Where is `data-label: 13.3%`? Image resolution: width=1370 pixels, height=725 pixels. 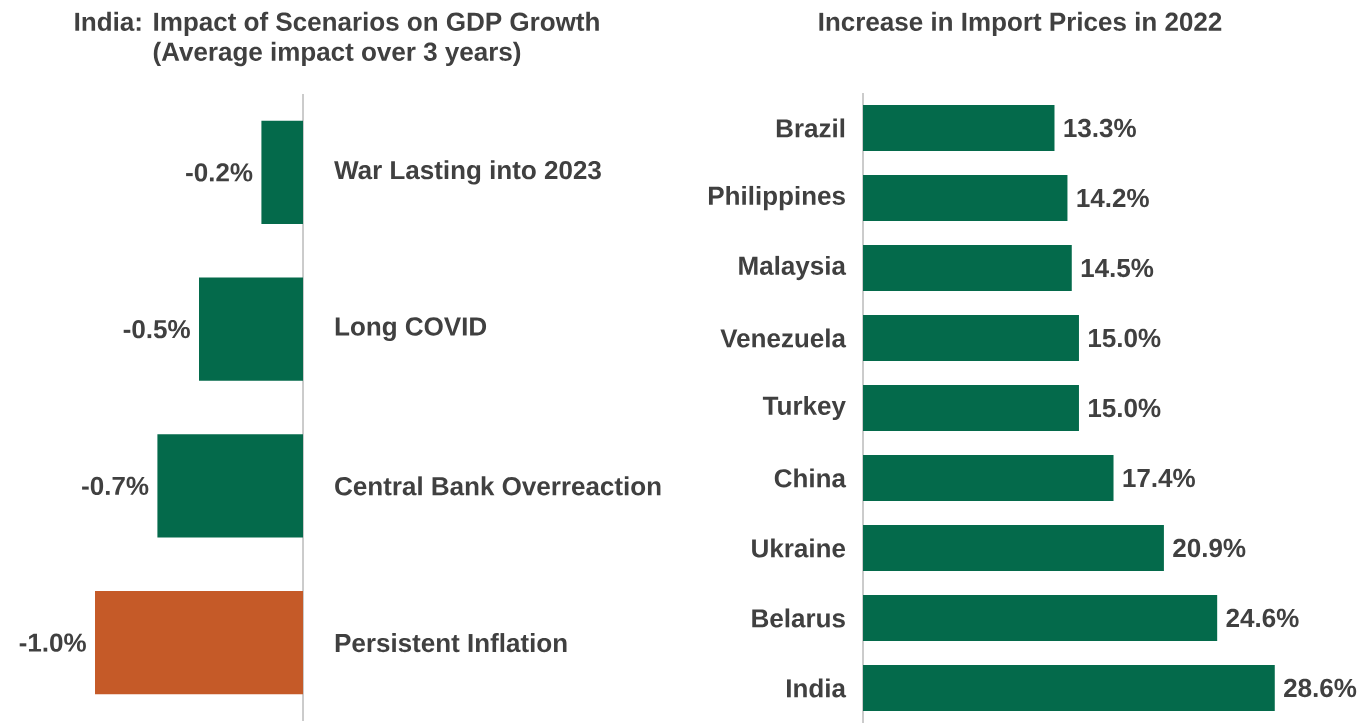
data-label: 13.3% is located at coordinates (1100, 128).